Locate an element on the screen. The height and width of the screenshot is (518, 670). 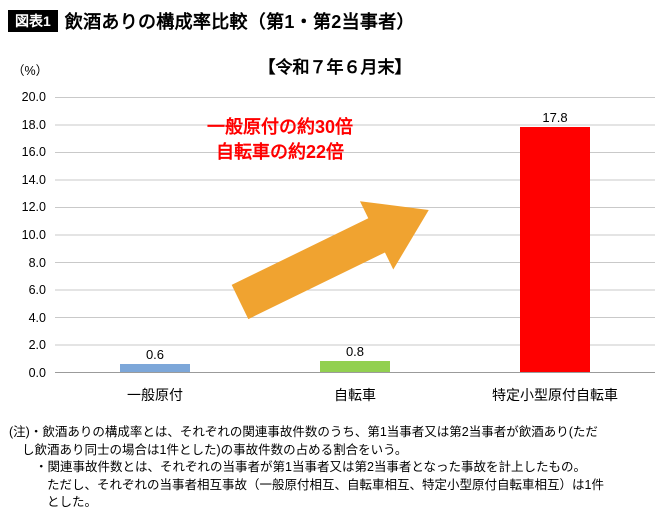
trend-arrow-shape is located at coordinates (330, 260).